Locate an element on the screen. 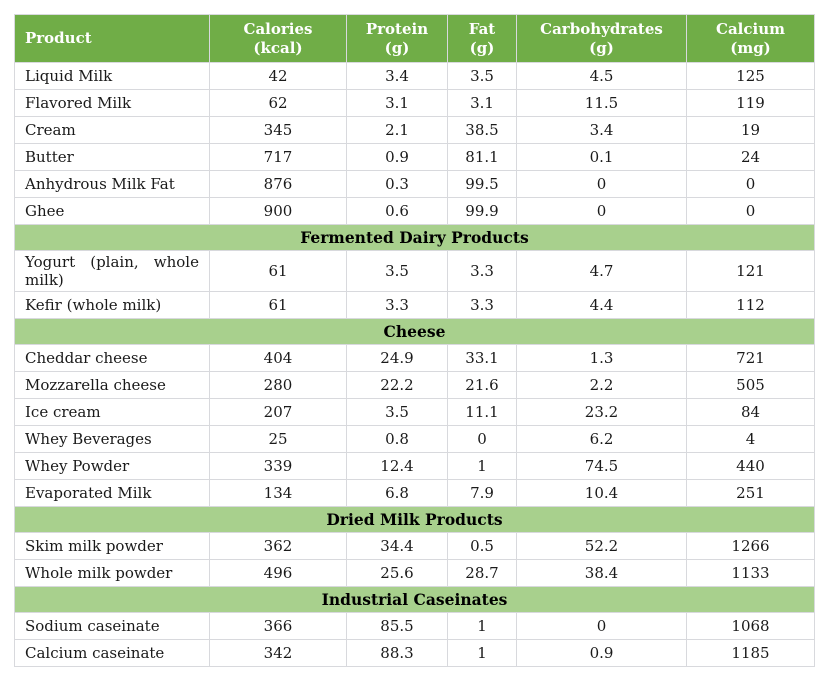 This screenshot has height=681, width=828. table-row: Calcium caseinate 342 88.3 1 0.9 1185 is located at coordinates (414, 653).